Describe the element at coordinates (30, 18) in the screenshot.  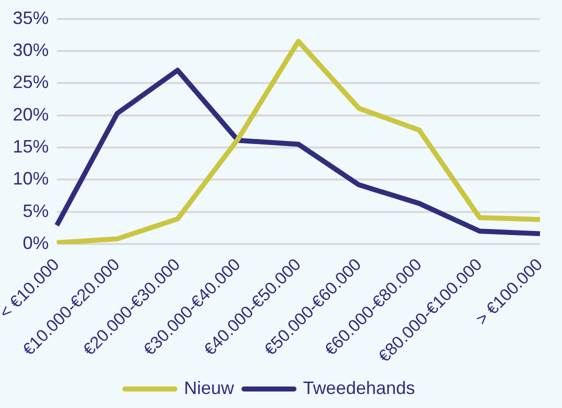
I see `y-tick-label: 35%` at that location.